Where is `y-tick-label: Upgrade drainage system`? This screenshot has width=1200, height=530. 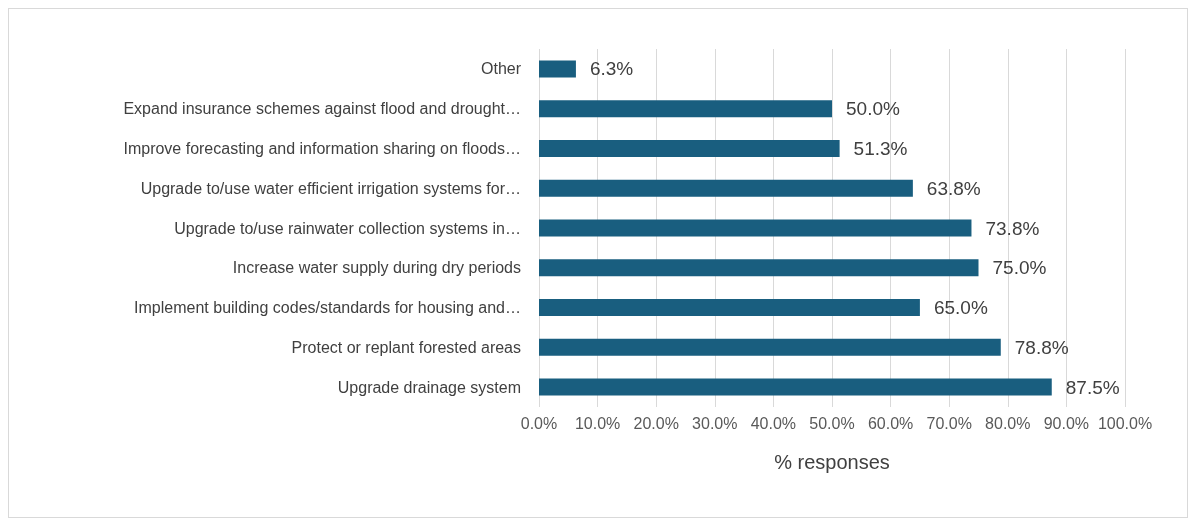 y-tick-label: Upgrade drainage system is located at coordinates (429, 387).